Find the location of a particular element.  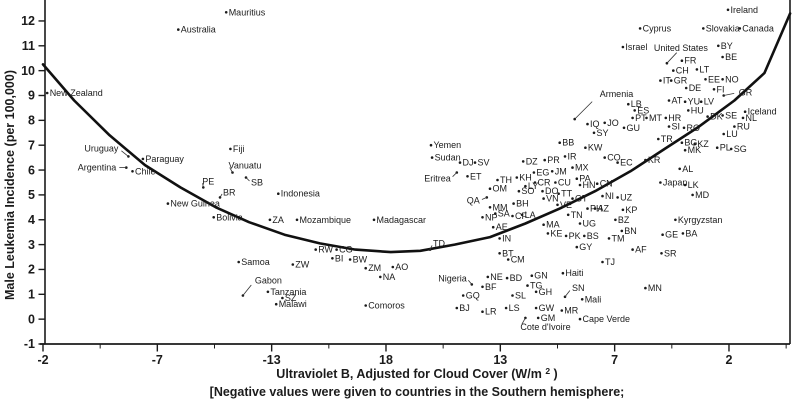

country-point: BT is located at coordinates (506, 253).